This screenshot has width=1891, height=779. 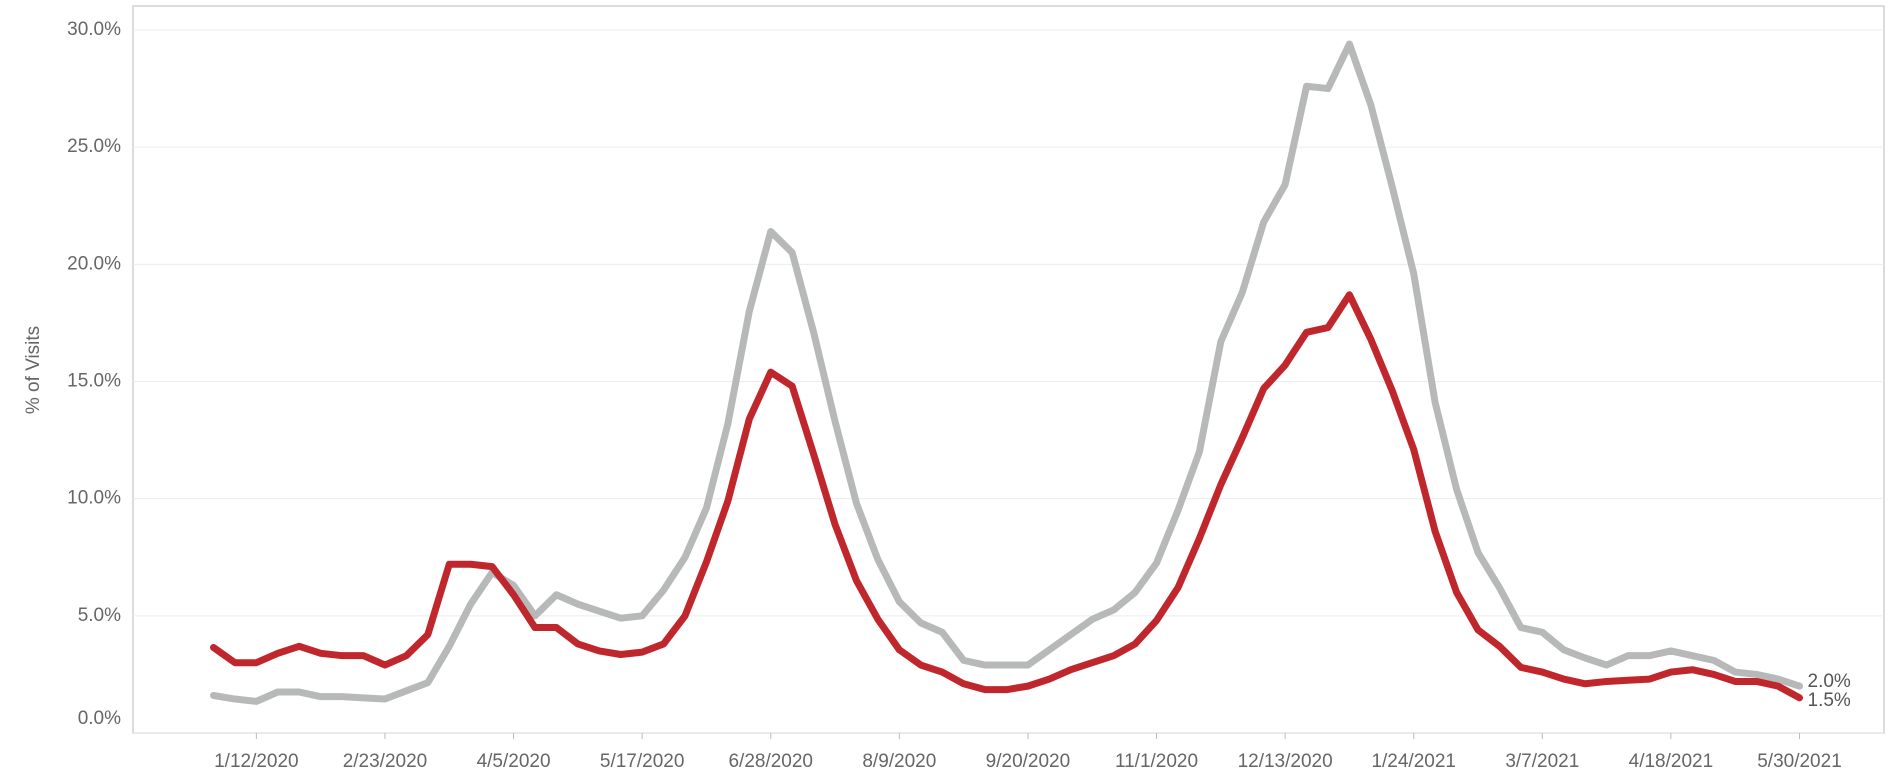 What do you see at coordinates (385, 761) in the screenshot?
I see `x-tick-label: 2/23/2020` at bounding box center [385, 761].